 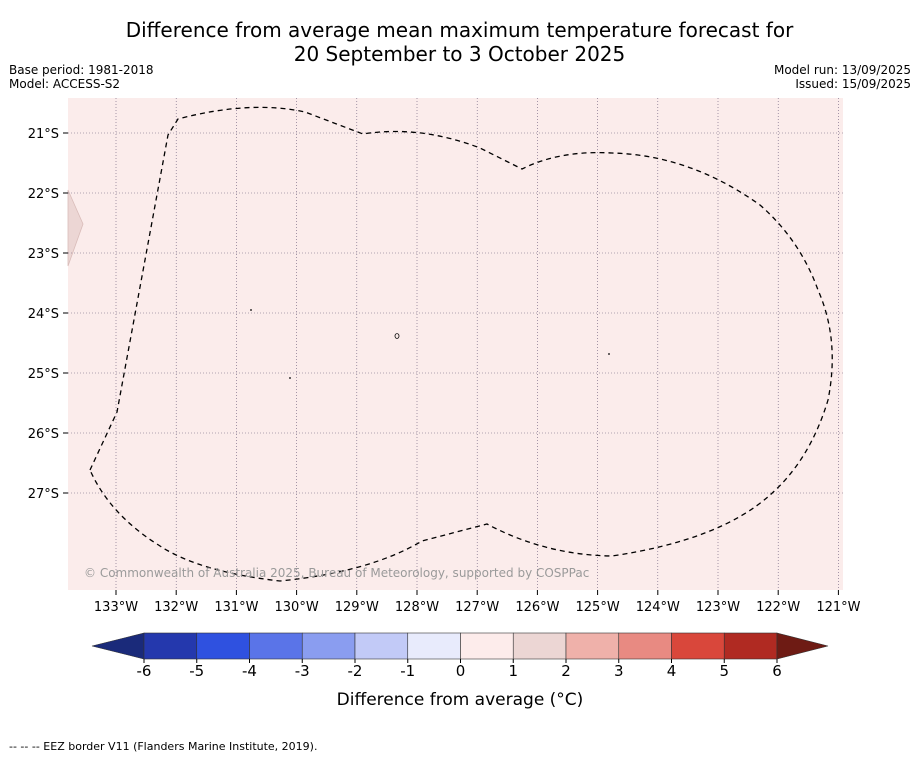 I want to click on lon-label: 125°W, so click(x=598, y=607).